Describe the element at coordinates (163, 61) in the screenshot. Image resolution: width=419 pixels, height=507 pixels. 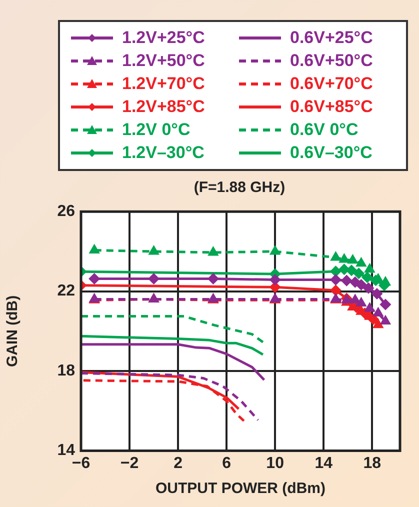
I see `legend-label: 1.2V+50°C` at that location.